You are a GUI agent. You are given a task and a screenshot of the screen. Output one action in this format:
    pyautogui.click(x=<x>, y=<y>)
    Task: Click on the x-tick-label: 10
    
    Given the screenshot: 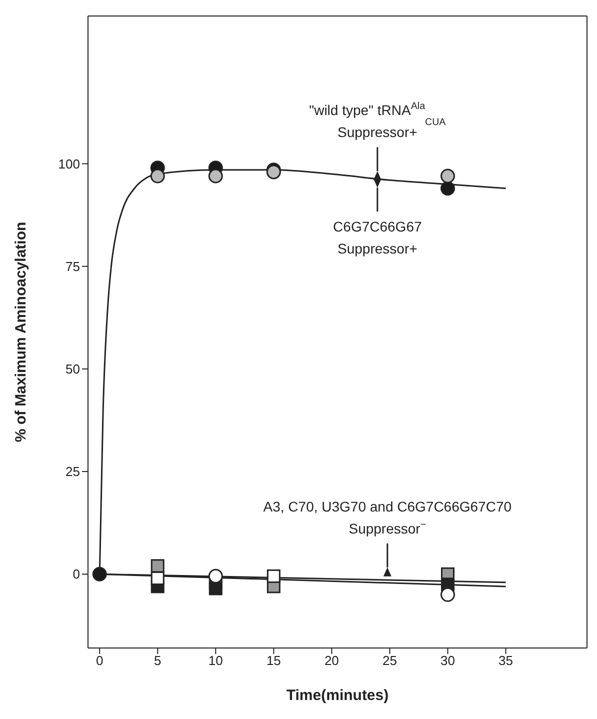 What is the action you would take?
    pyautogui.click(x=215, y=660)
    